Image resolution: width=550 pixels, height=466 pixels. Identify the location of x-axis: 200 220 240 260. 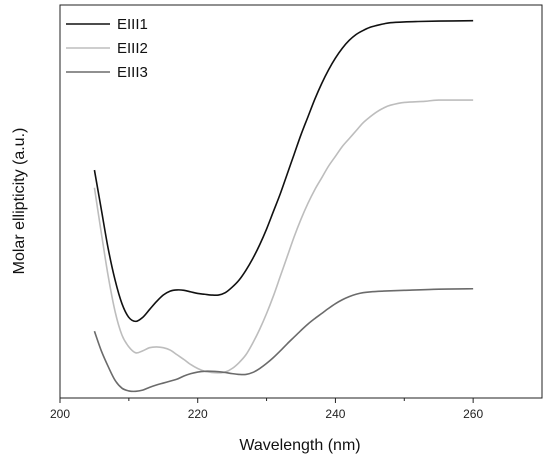
(266, 409).